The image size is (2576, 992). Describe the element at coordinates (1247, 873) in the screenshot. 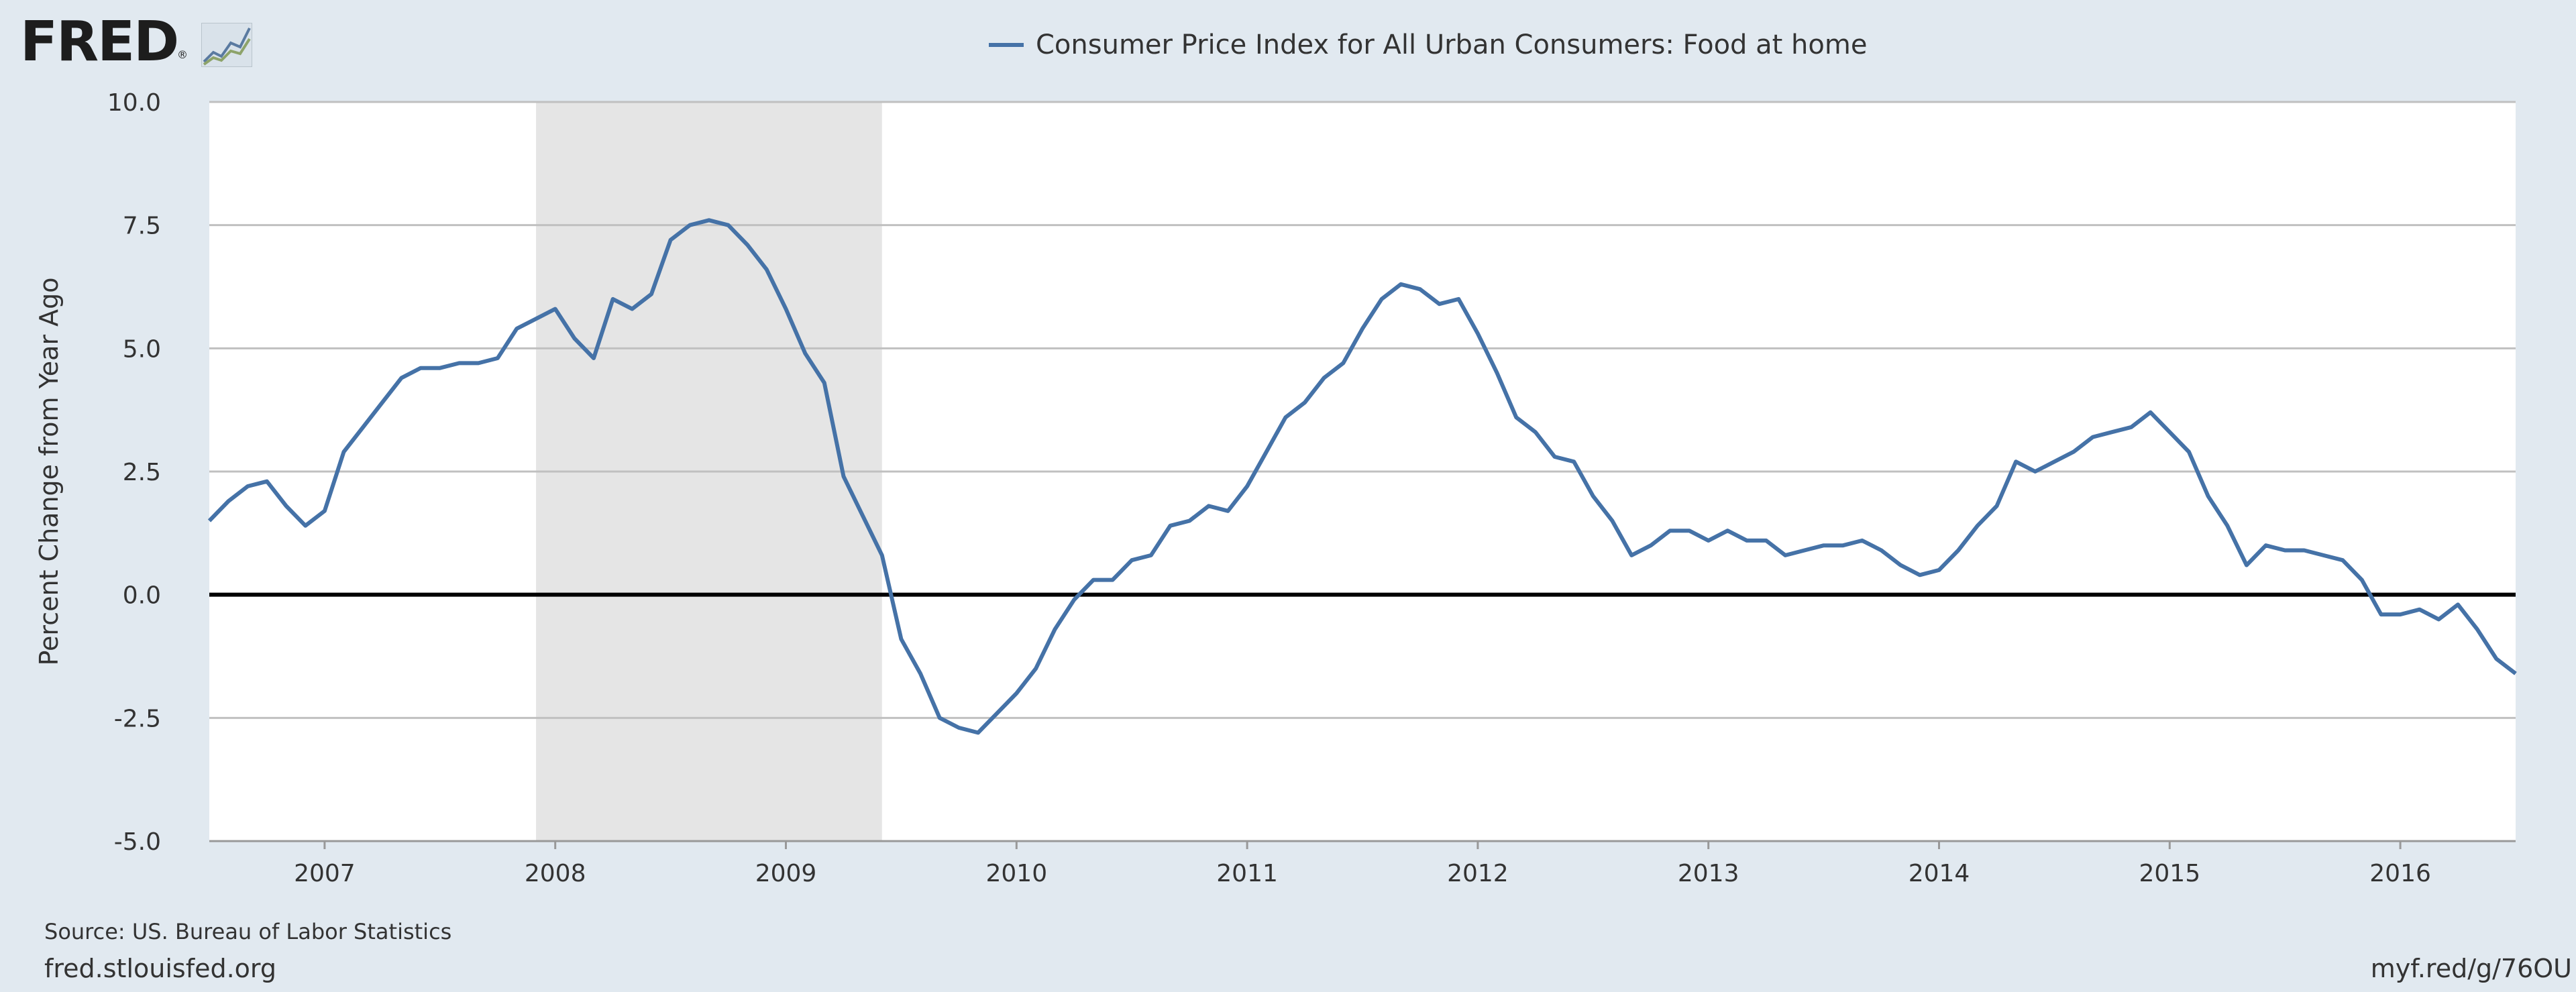

I see `x-tick-label: 2011` at that location.